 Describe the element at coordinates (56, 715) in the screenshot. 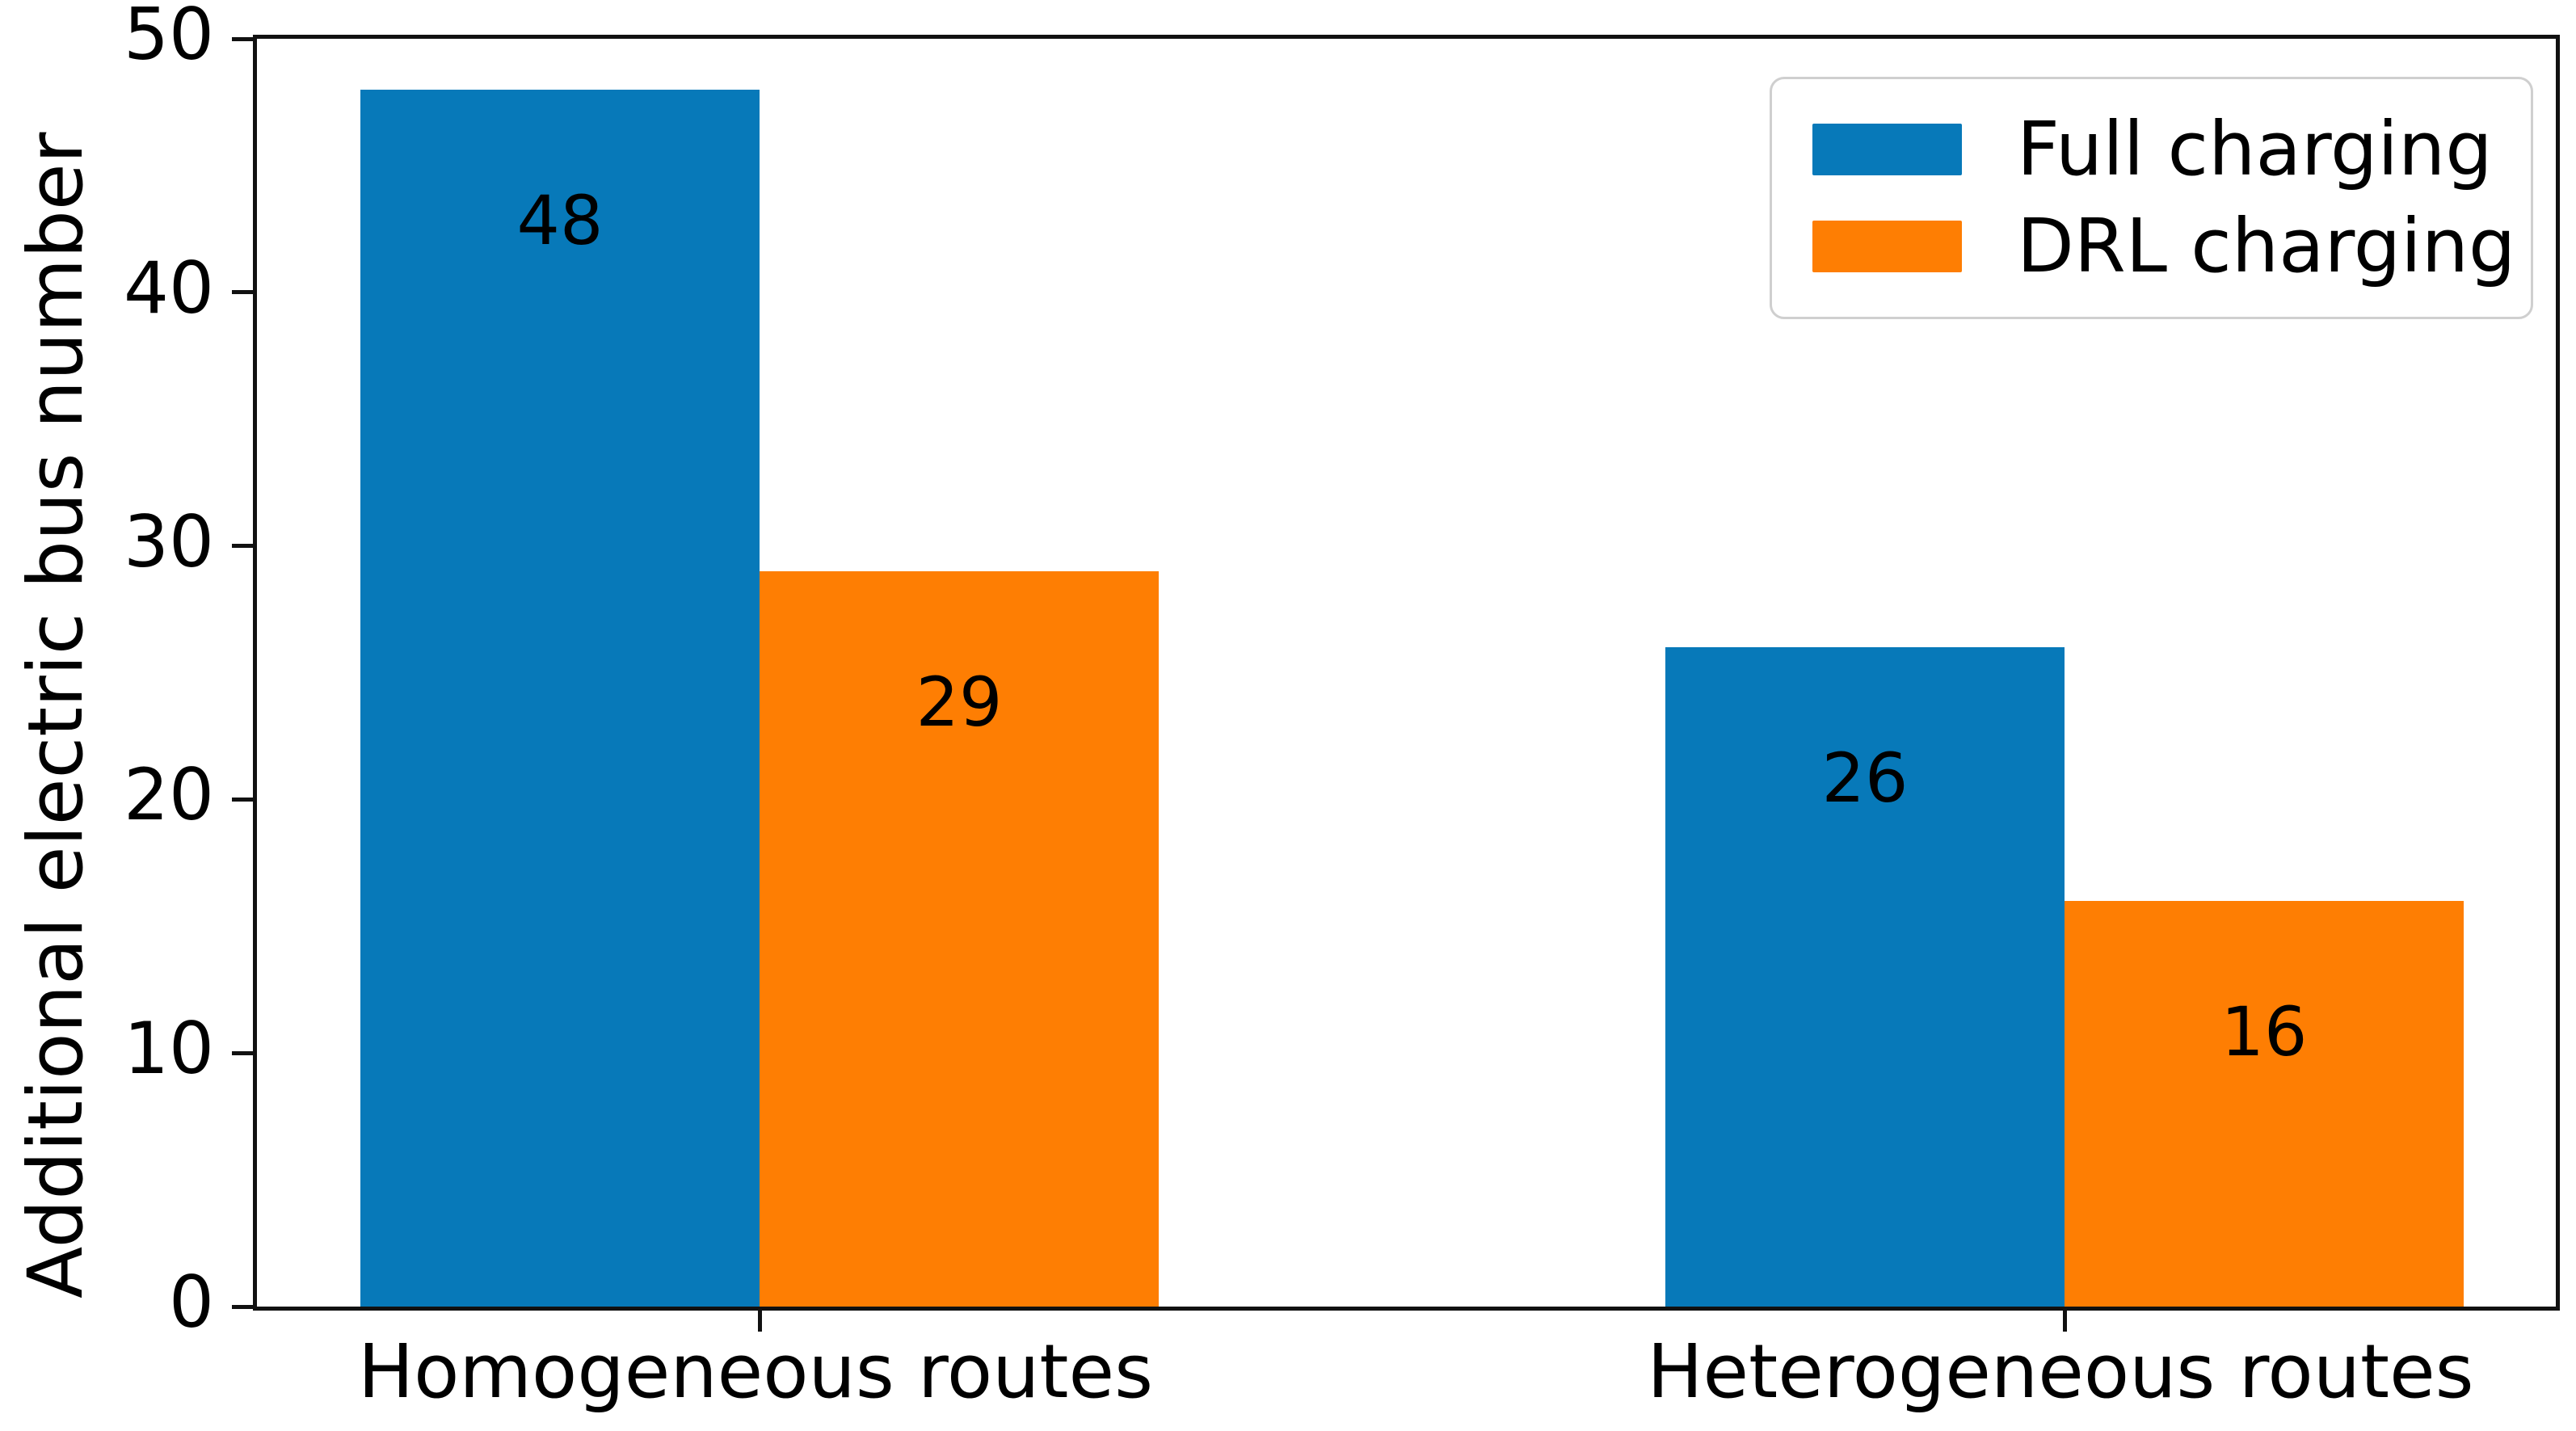

I see `y-axis-label: Additional electric bus number` at that location.